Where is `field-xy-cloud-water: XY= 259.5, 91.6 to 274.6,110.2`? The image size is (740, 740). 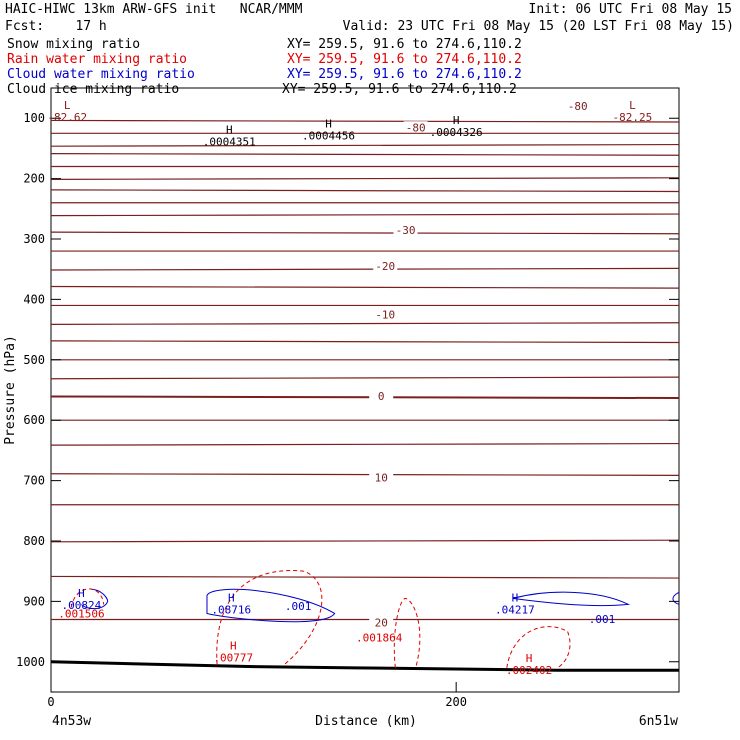 field-xy-cloud-water: XY= 259.5, 91.6 to 274.6,110.2 is located at coordinates (404, 74).